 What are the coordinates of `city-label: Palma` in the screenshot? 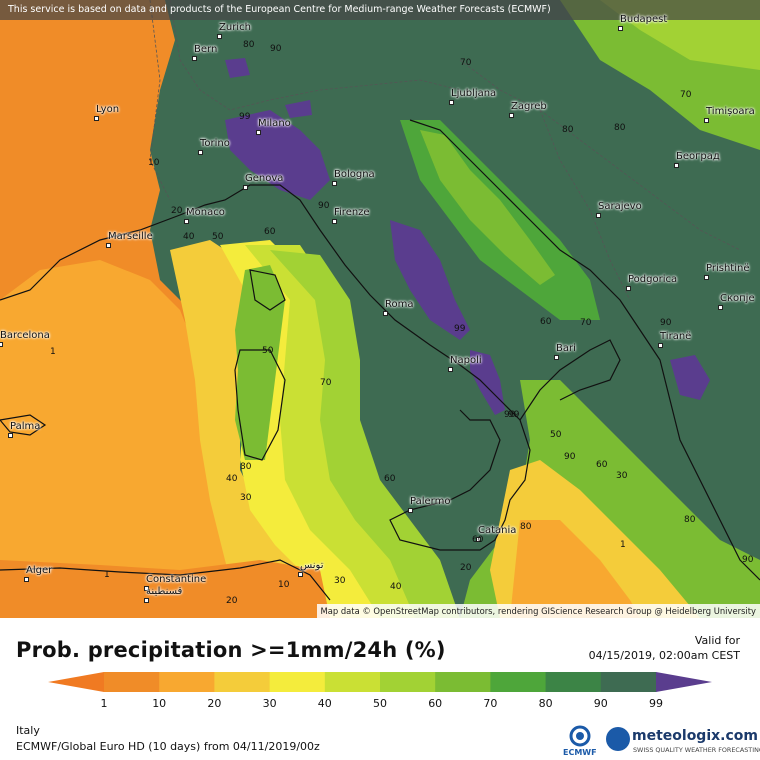 It's located at (25, 426).